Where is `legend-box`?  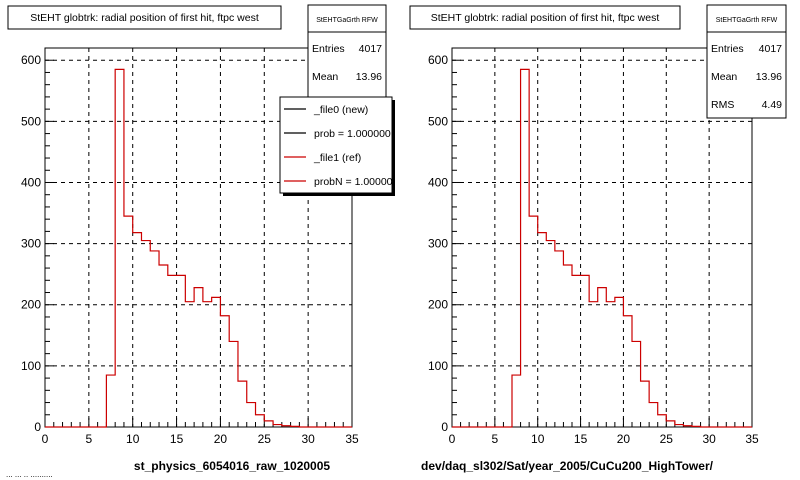
legend-box is located at coordinates (336, 145).